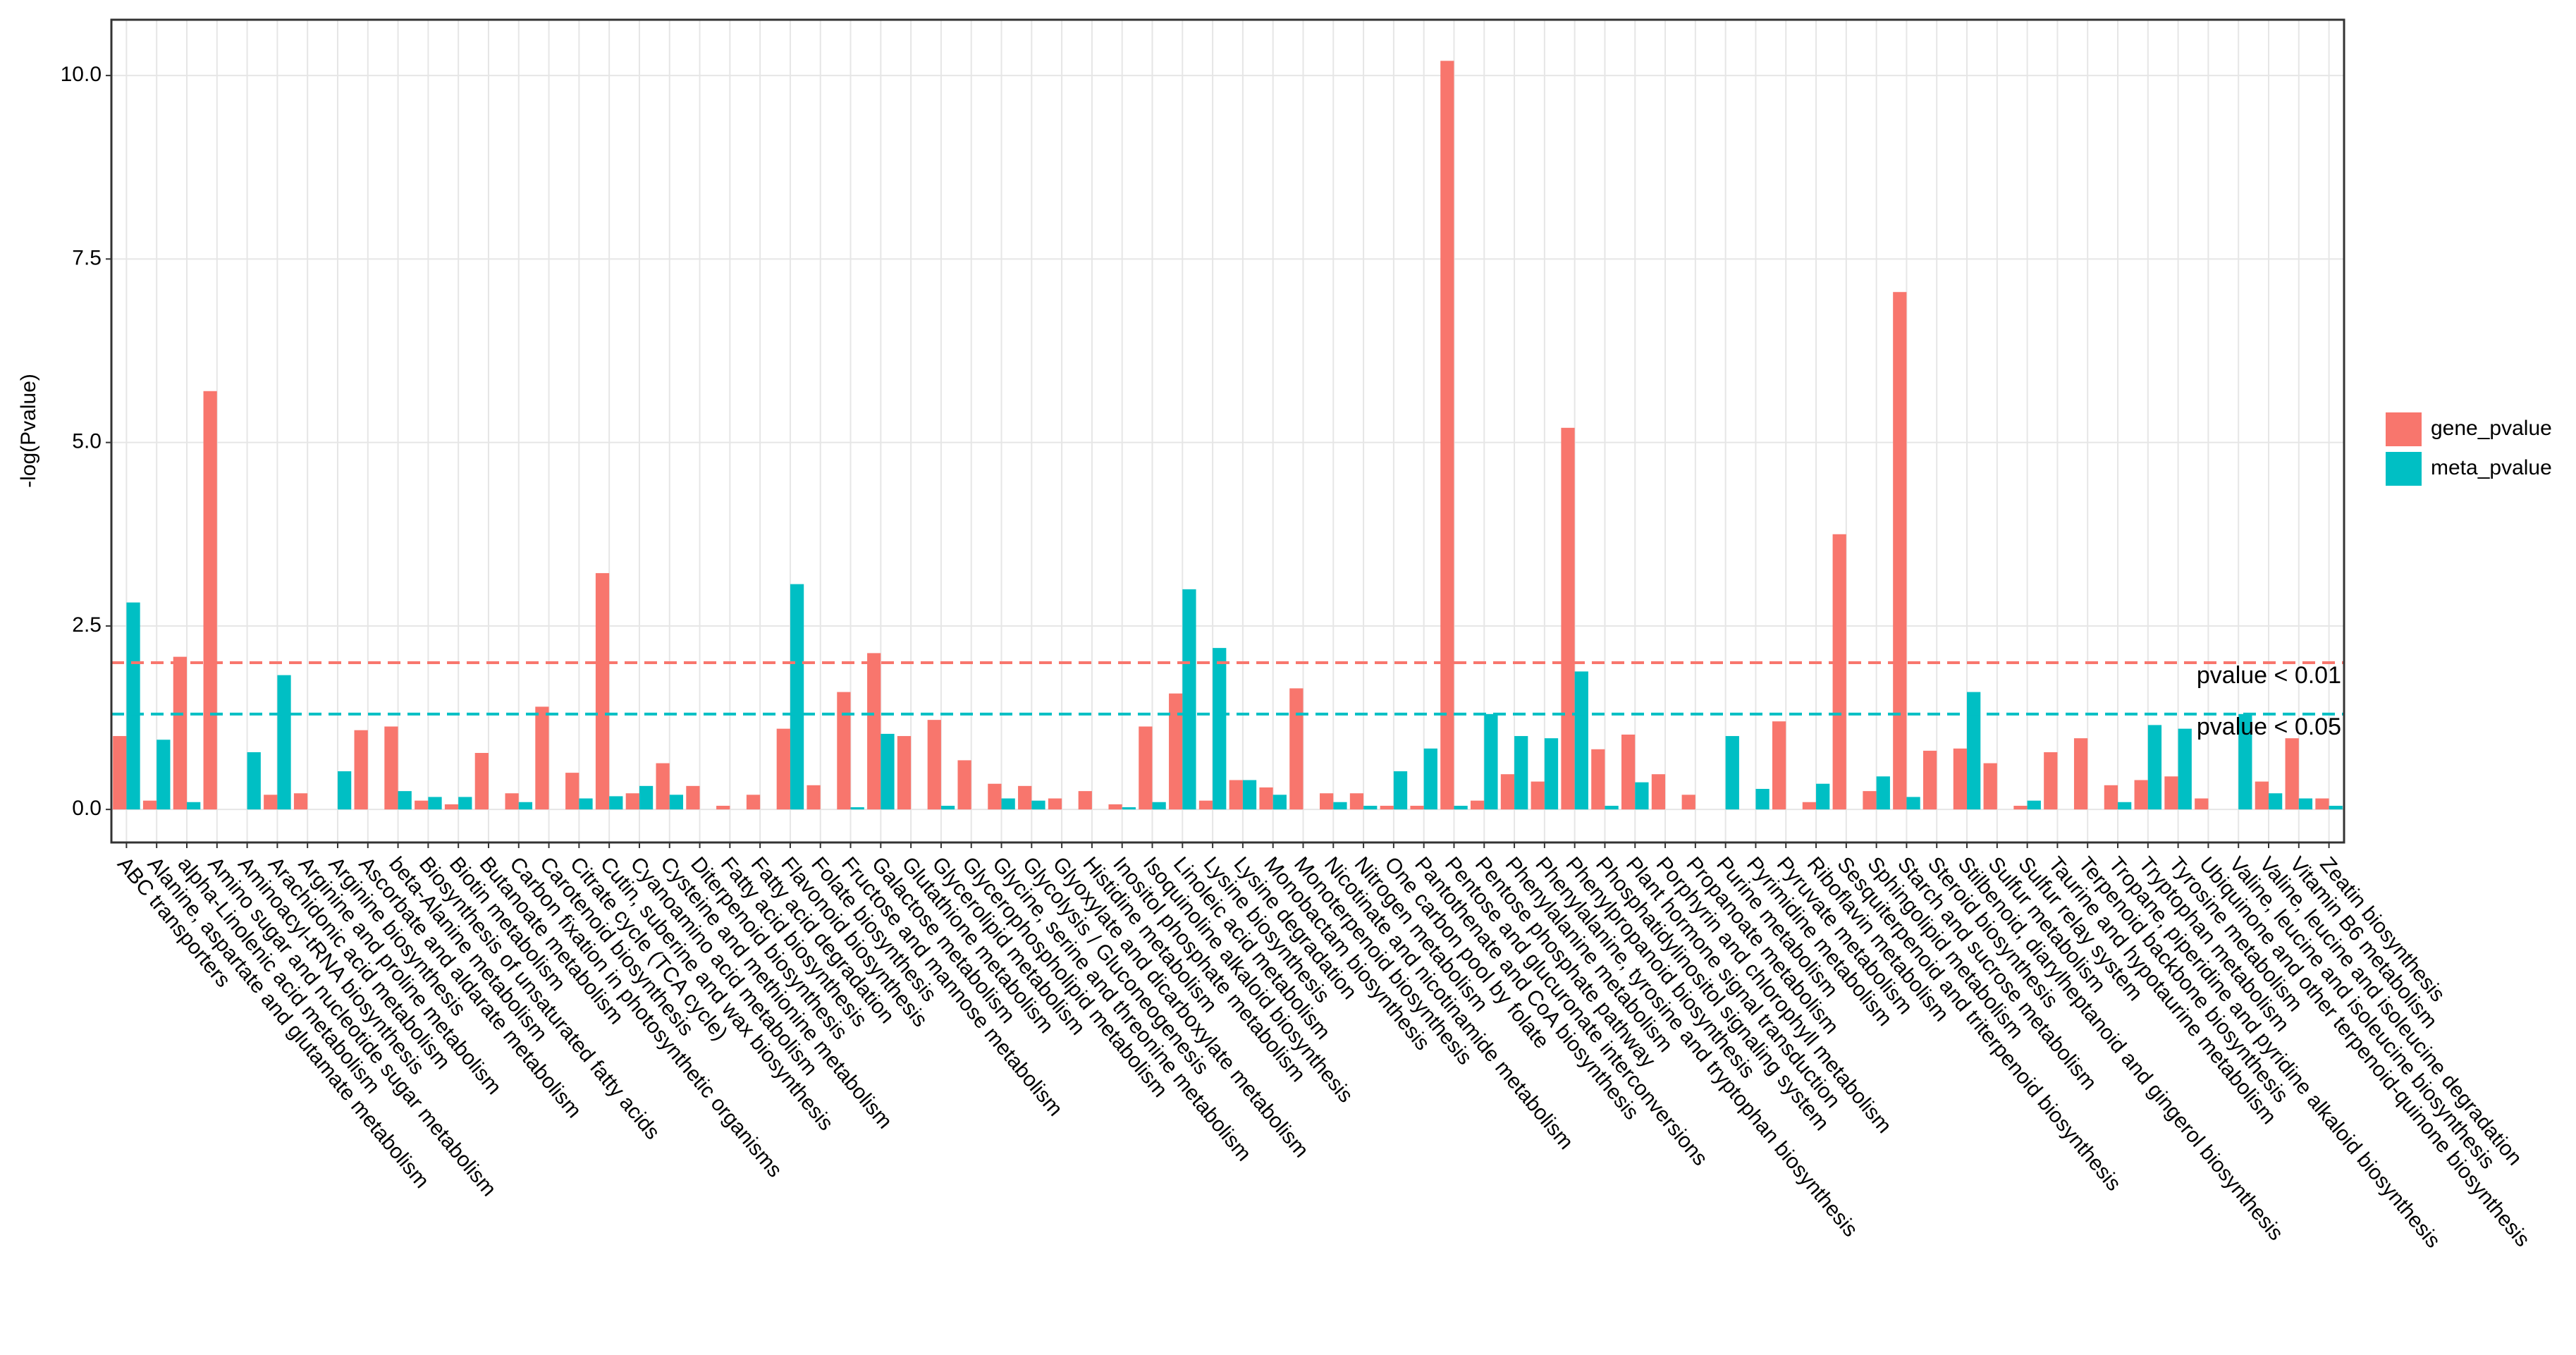  What do you see at coordinates (2491, 467) in the screenshot?
I see `legend-label: meta_pvalue` at bounding box center [2491, 467].